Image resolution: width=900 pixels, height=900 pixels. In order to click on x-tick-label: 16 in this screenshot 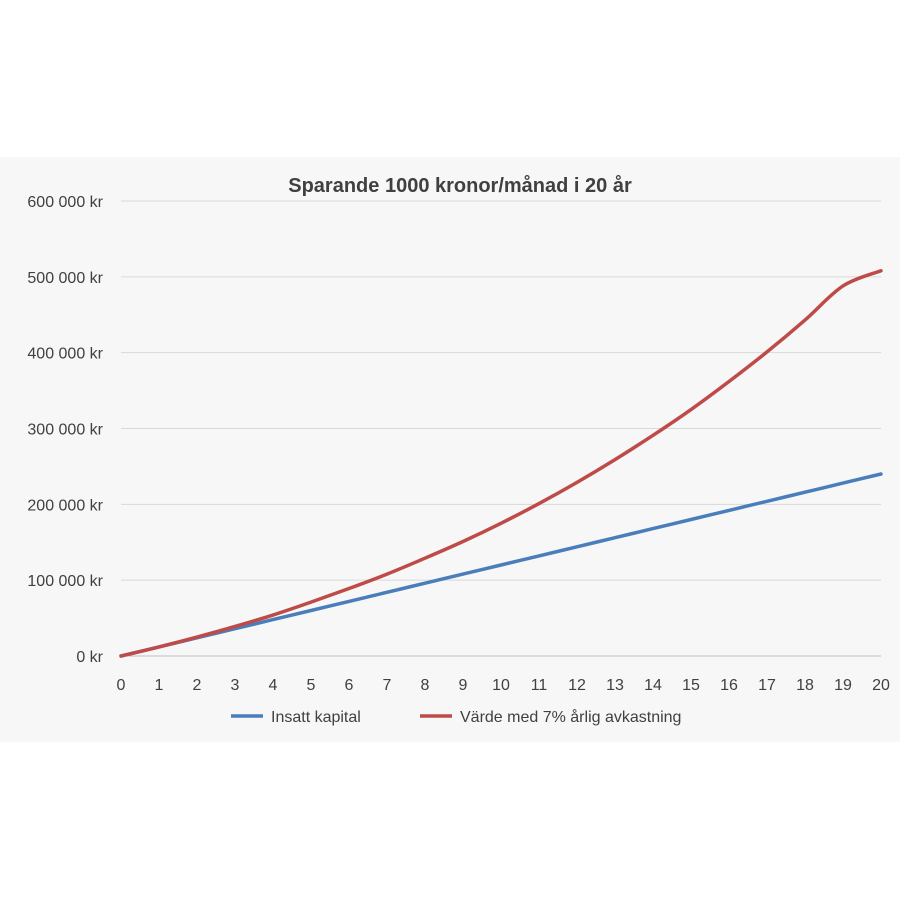, I will do `click(729, 685)`.